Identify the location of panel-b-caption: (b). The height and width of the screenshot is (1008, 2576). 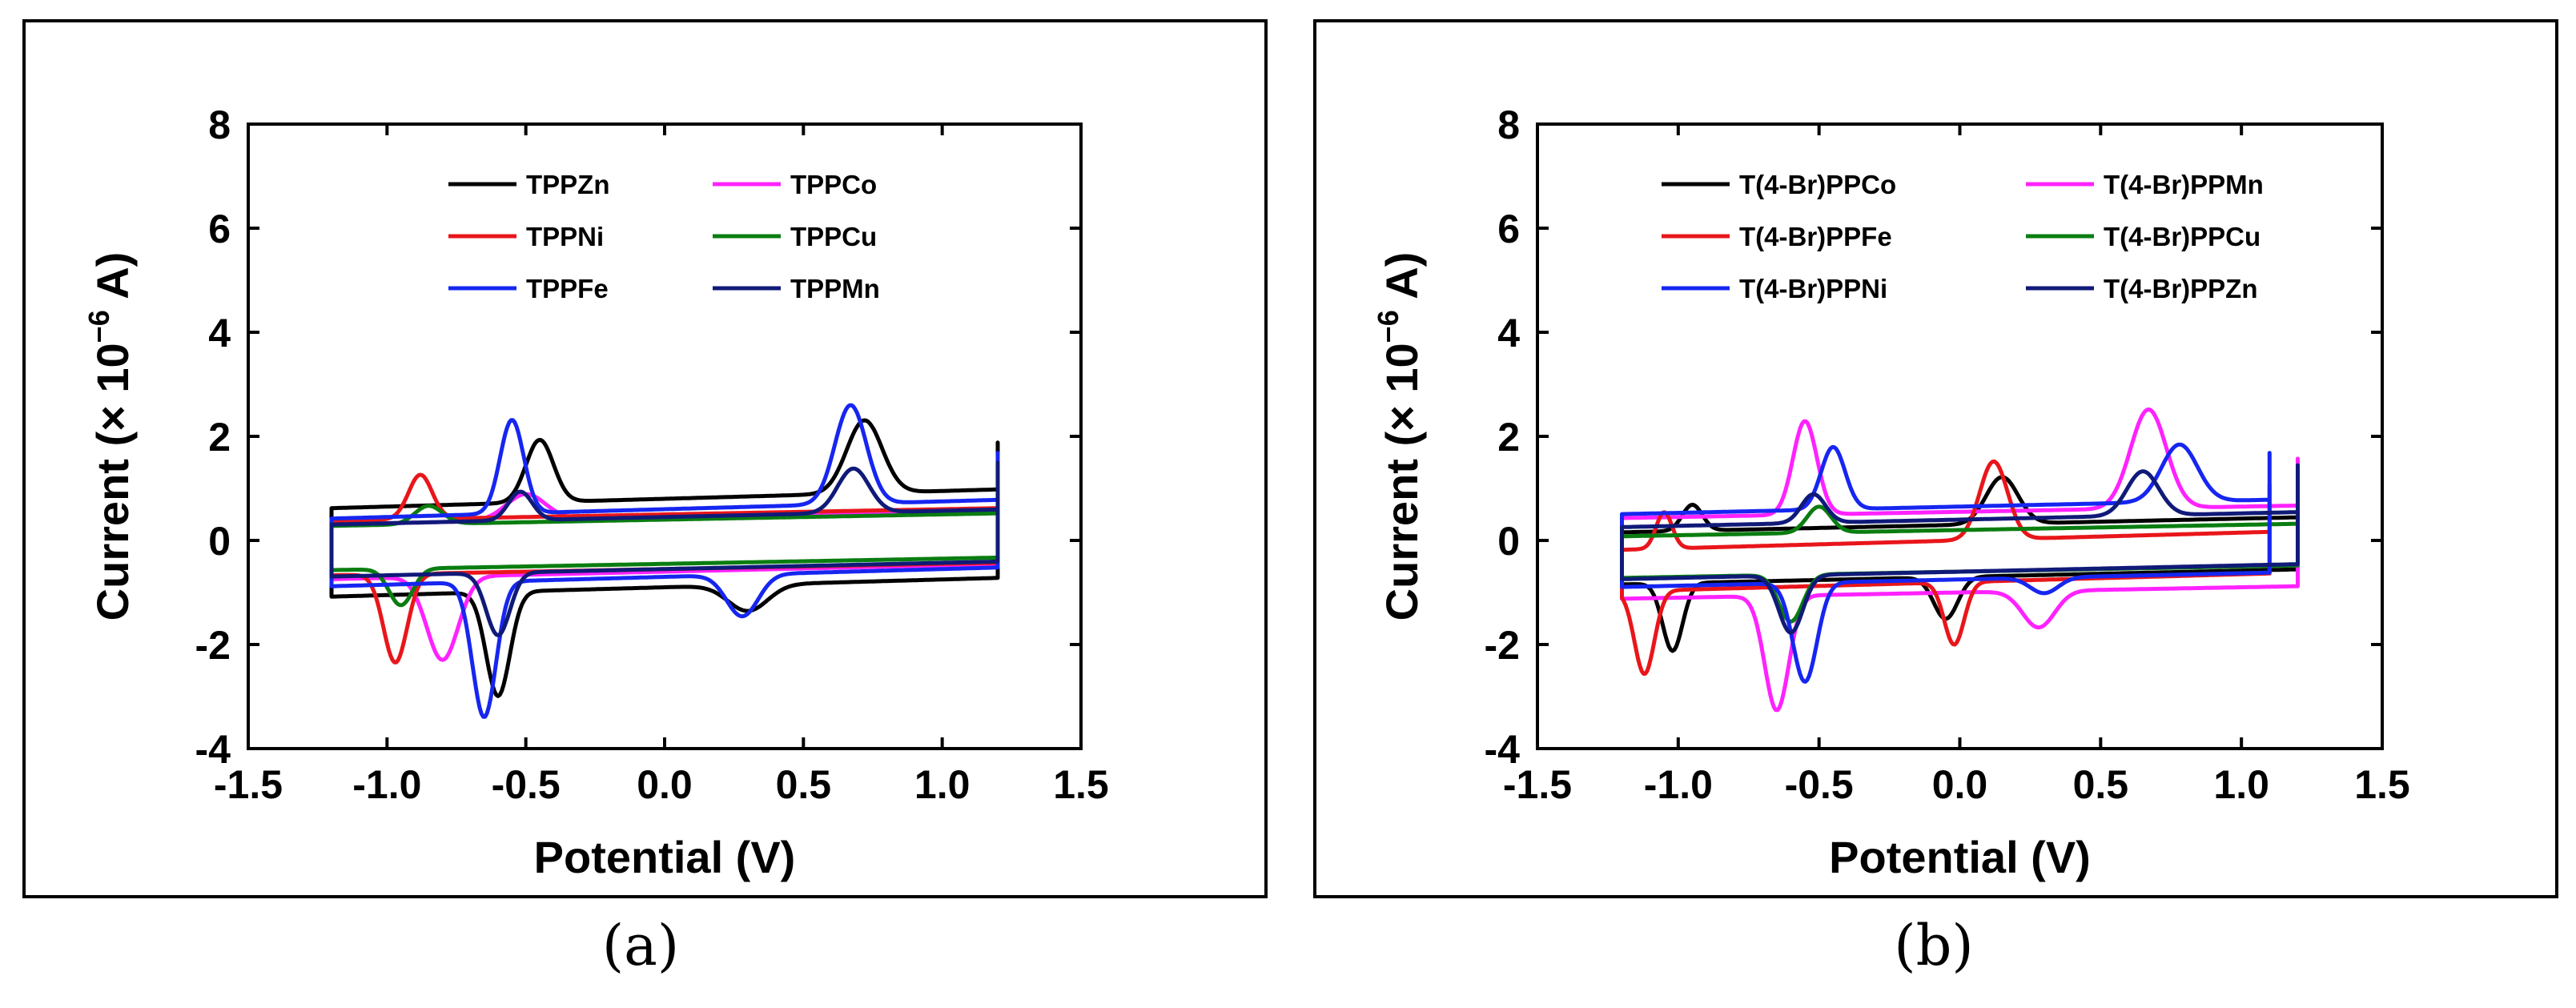
(1934, 945).